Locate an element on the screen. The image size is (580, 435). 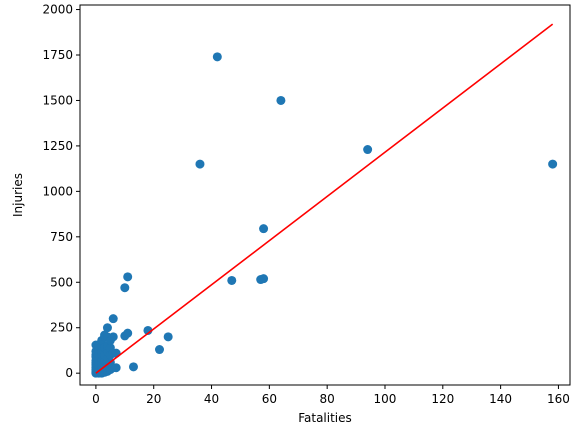
x-tick-label: 80 is located at coordinates (327, 399).